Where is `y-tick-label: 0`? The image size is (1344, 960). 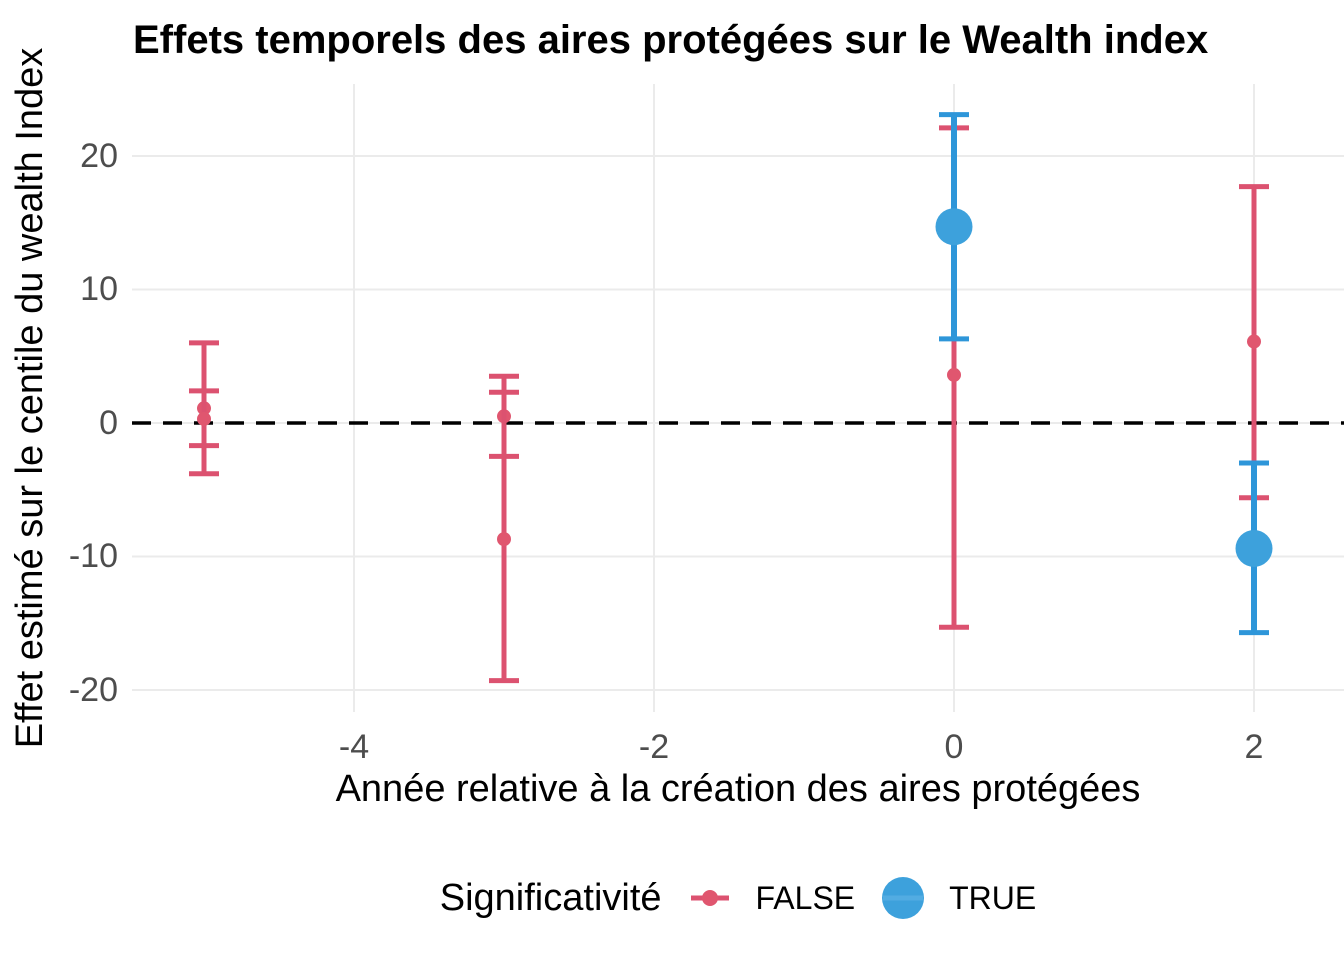 y-tick-label: 0 is located at coordinates (108, 422).